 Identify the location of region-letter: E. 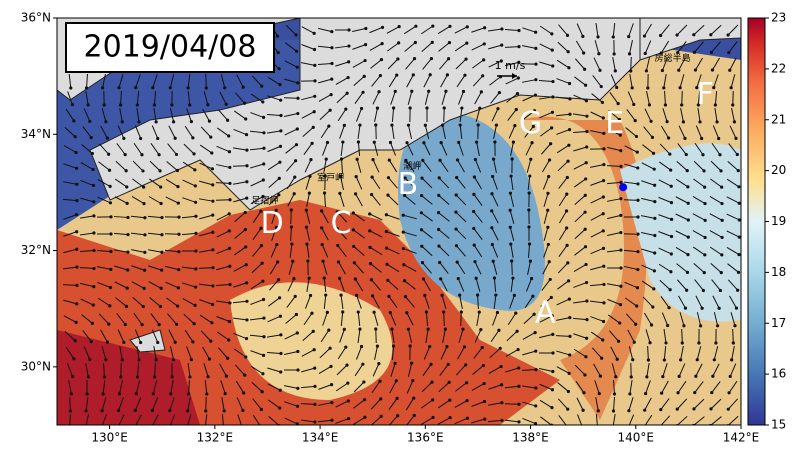
(614, 123).